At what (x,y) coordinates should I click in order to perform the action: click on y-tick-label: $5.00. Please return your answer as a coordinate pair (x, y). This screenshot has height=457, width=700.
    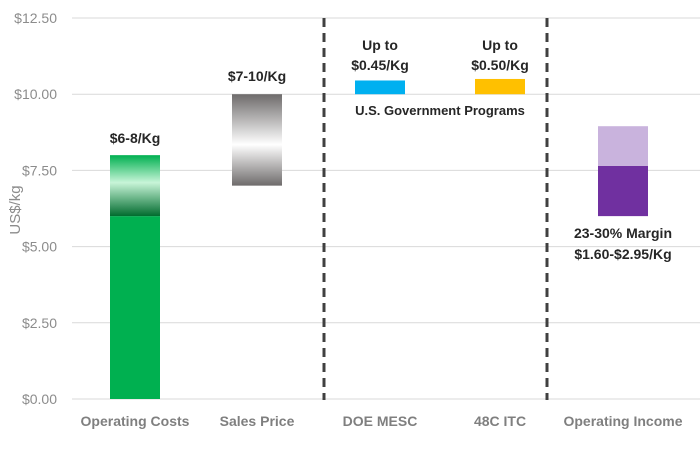
    Looking at the image, I should click on (39, 247).